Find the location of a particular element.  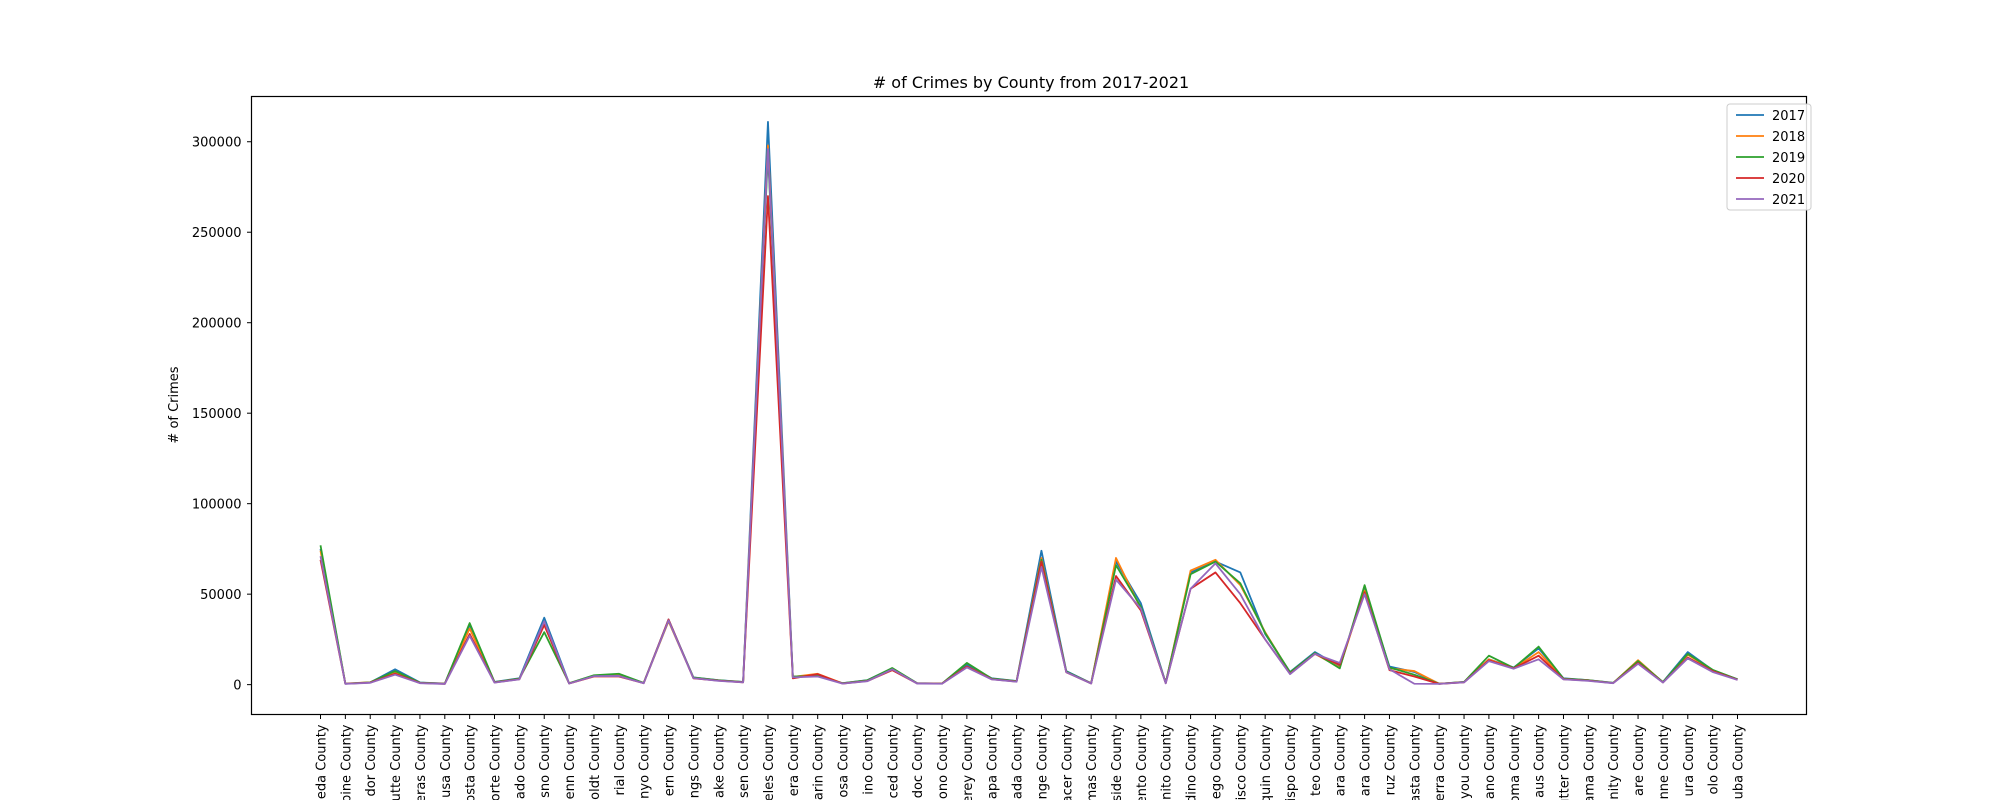

legend-label-2020: 2020 is located at coordinates (1788, 179).